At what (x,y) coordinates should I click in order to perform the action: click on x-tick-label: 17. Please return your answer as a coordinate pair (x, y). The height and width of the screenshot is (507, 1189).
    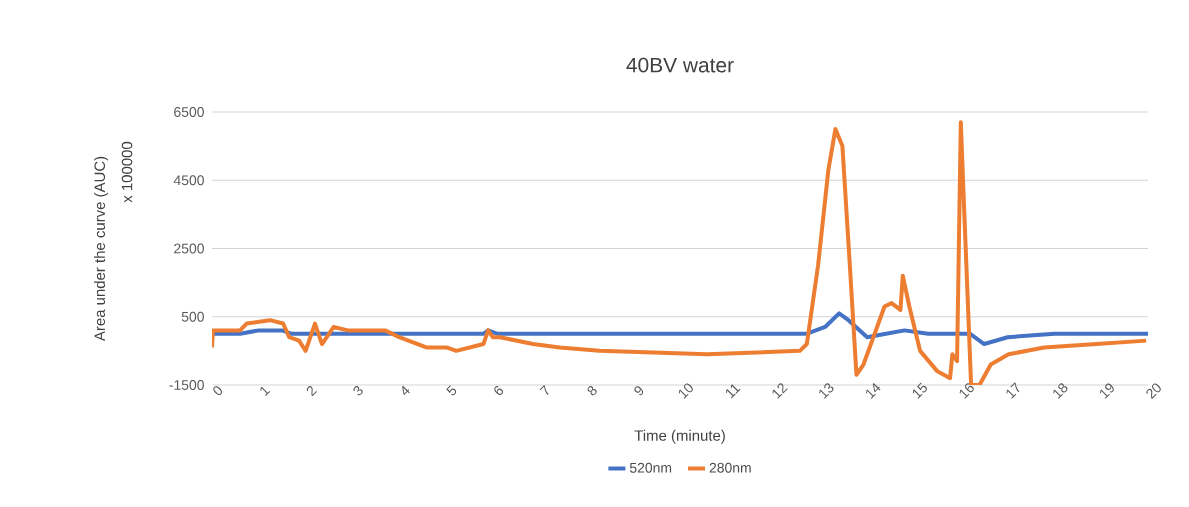
    Looking at the image, I should click on (1013, 390).